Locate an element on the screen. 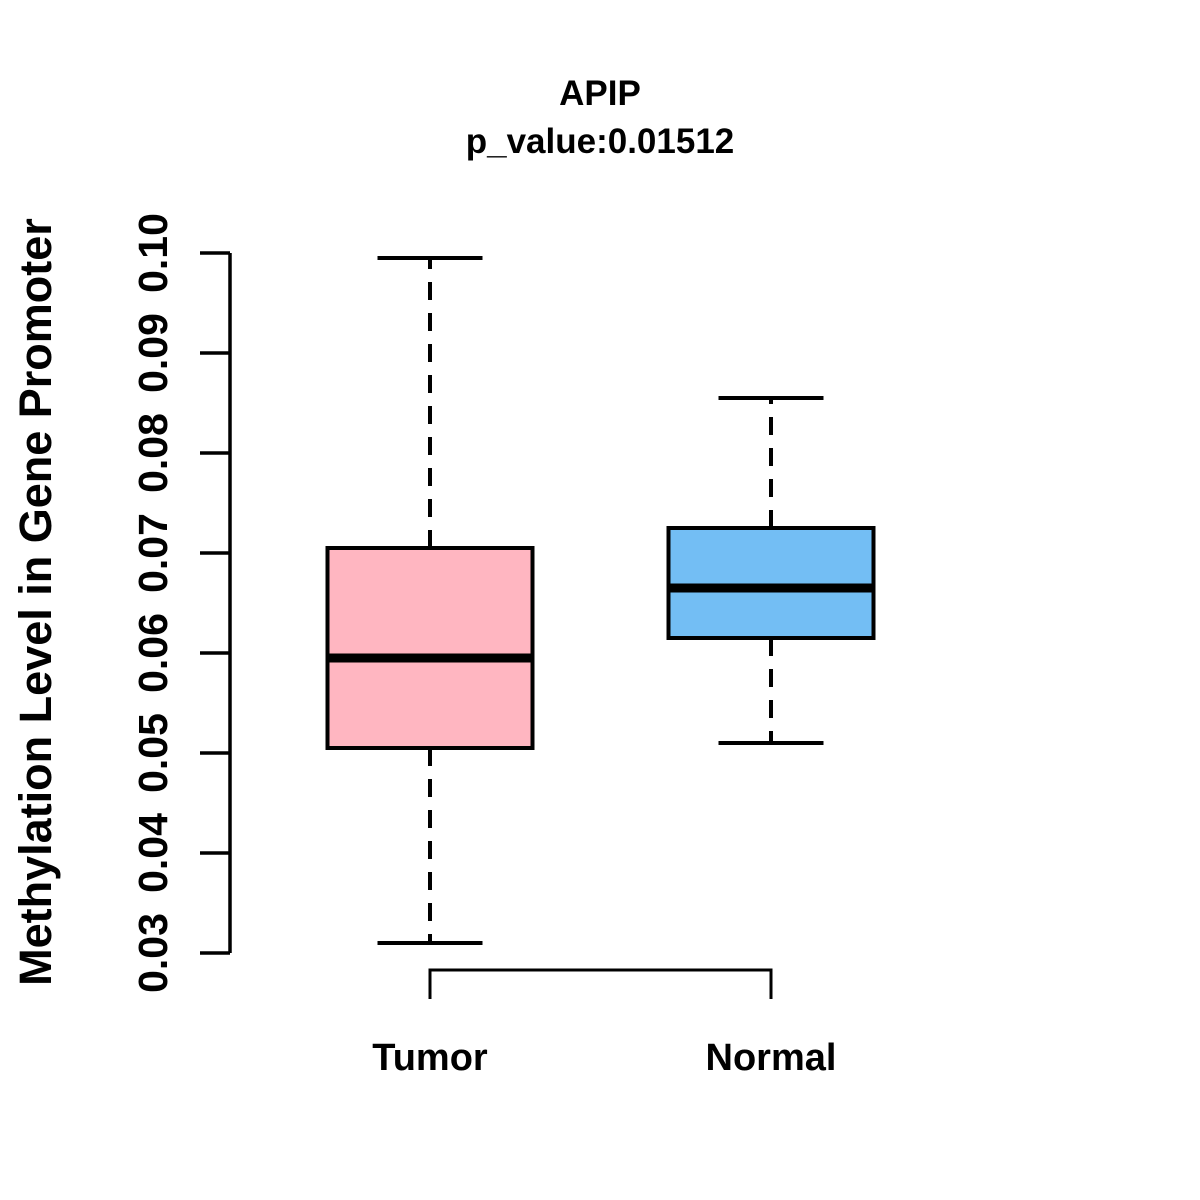 The height and width of the screenshot is (1200, 1200). y-axis-tick-label: 0.10 is located at coordinates (153, 253).